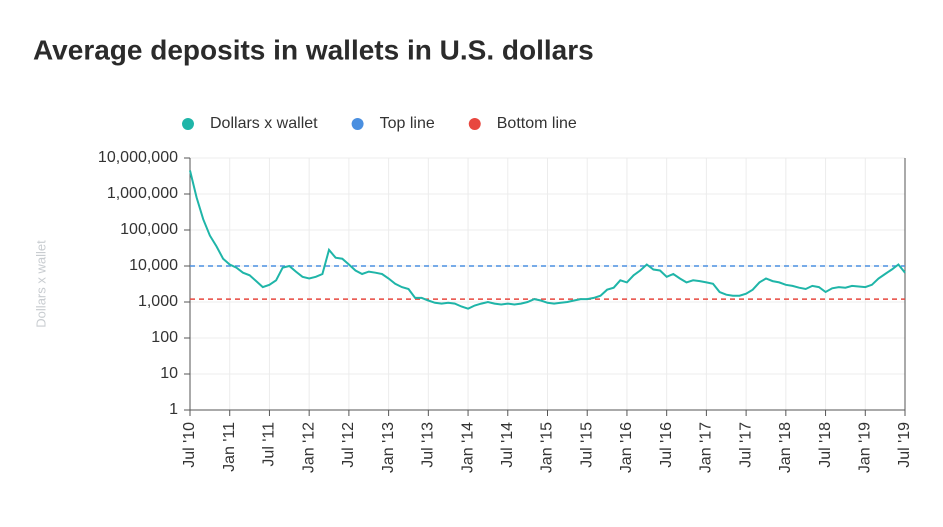 Image resolution: width=943 pixels, height=527 pixels. Describe the element at coordinates (158, 301) in the screenshot. I see `y-tick-label: 1,000` at that location.